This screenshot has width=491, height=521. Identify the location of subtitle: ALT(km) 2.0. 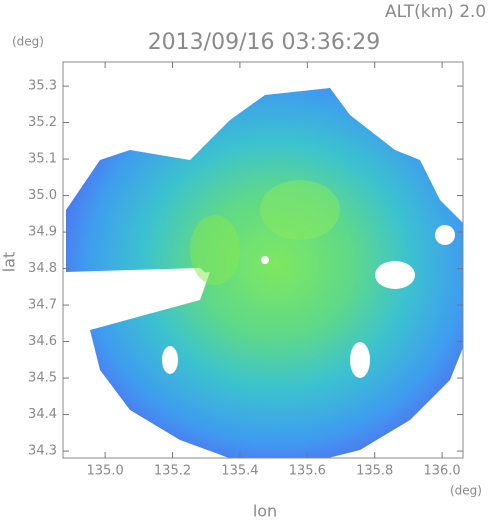
(435, 12).